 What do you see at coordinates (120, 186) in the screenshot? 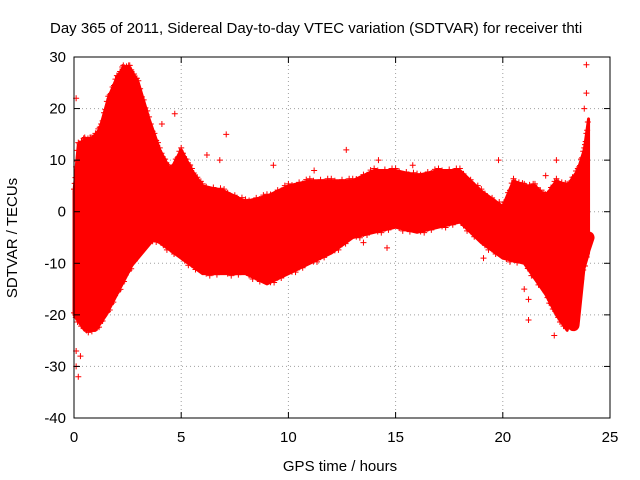
I see `data-band` at bounding box center [120, 186].